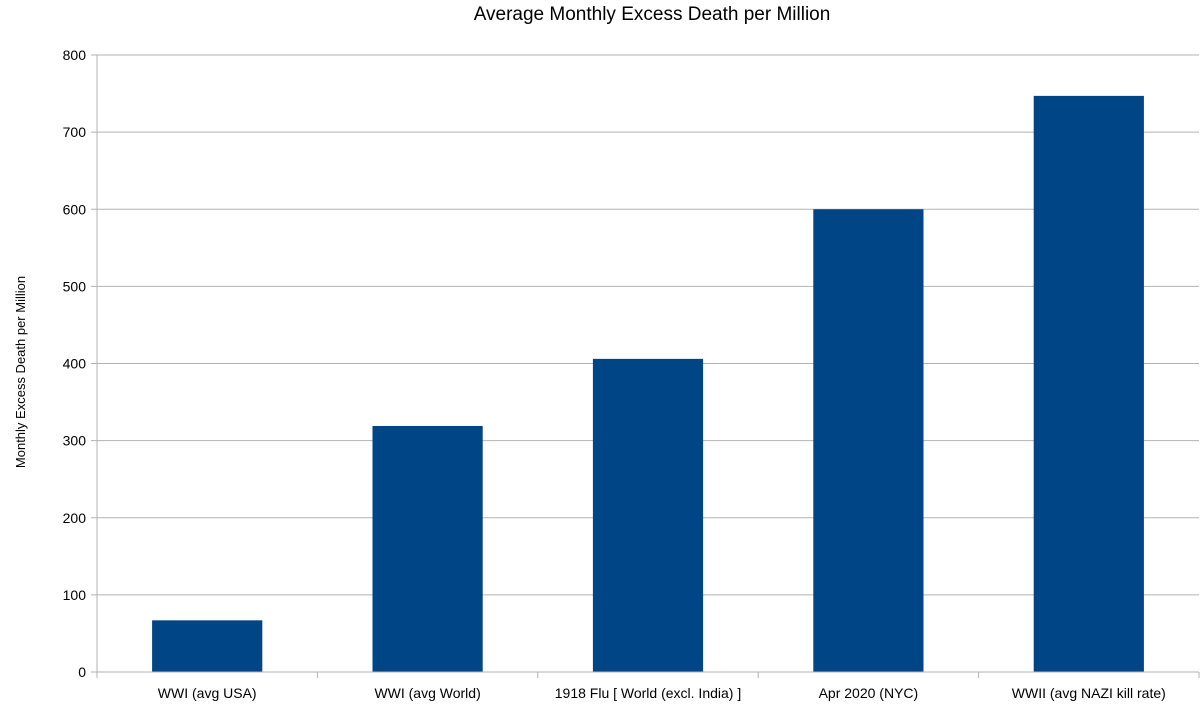  What do you see at coordinates (427, 693) in the screenshot?
I see `x-tick-label: WWI (avg World)` at bounding box center [427, 693].